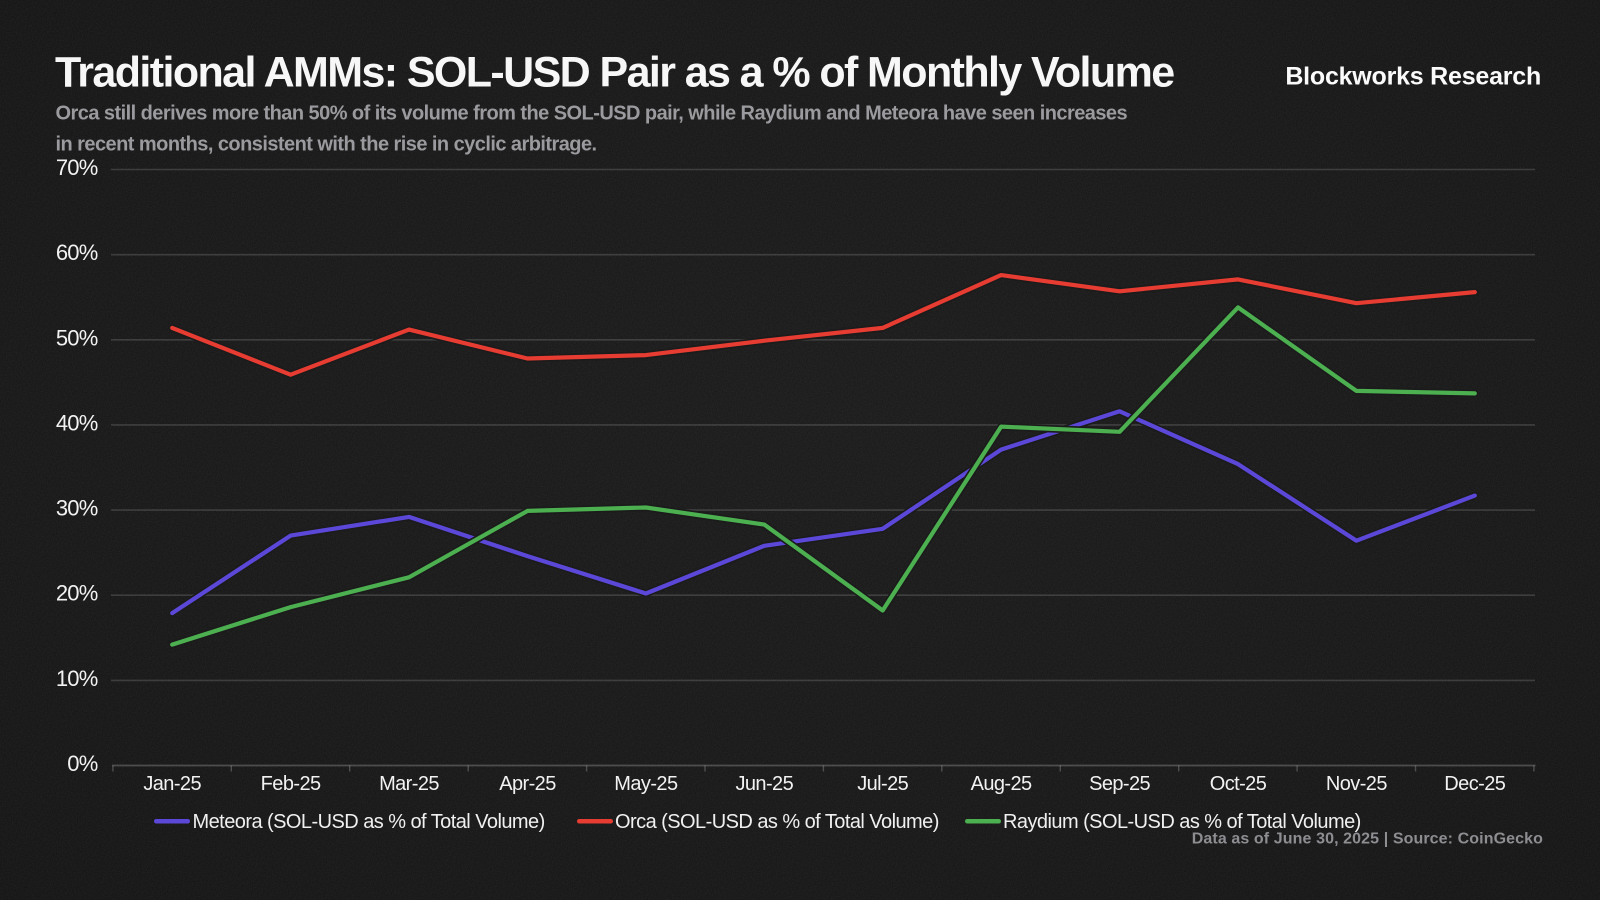  I want to click on svg-text: Nov-25, so click(1356, 784).